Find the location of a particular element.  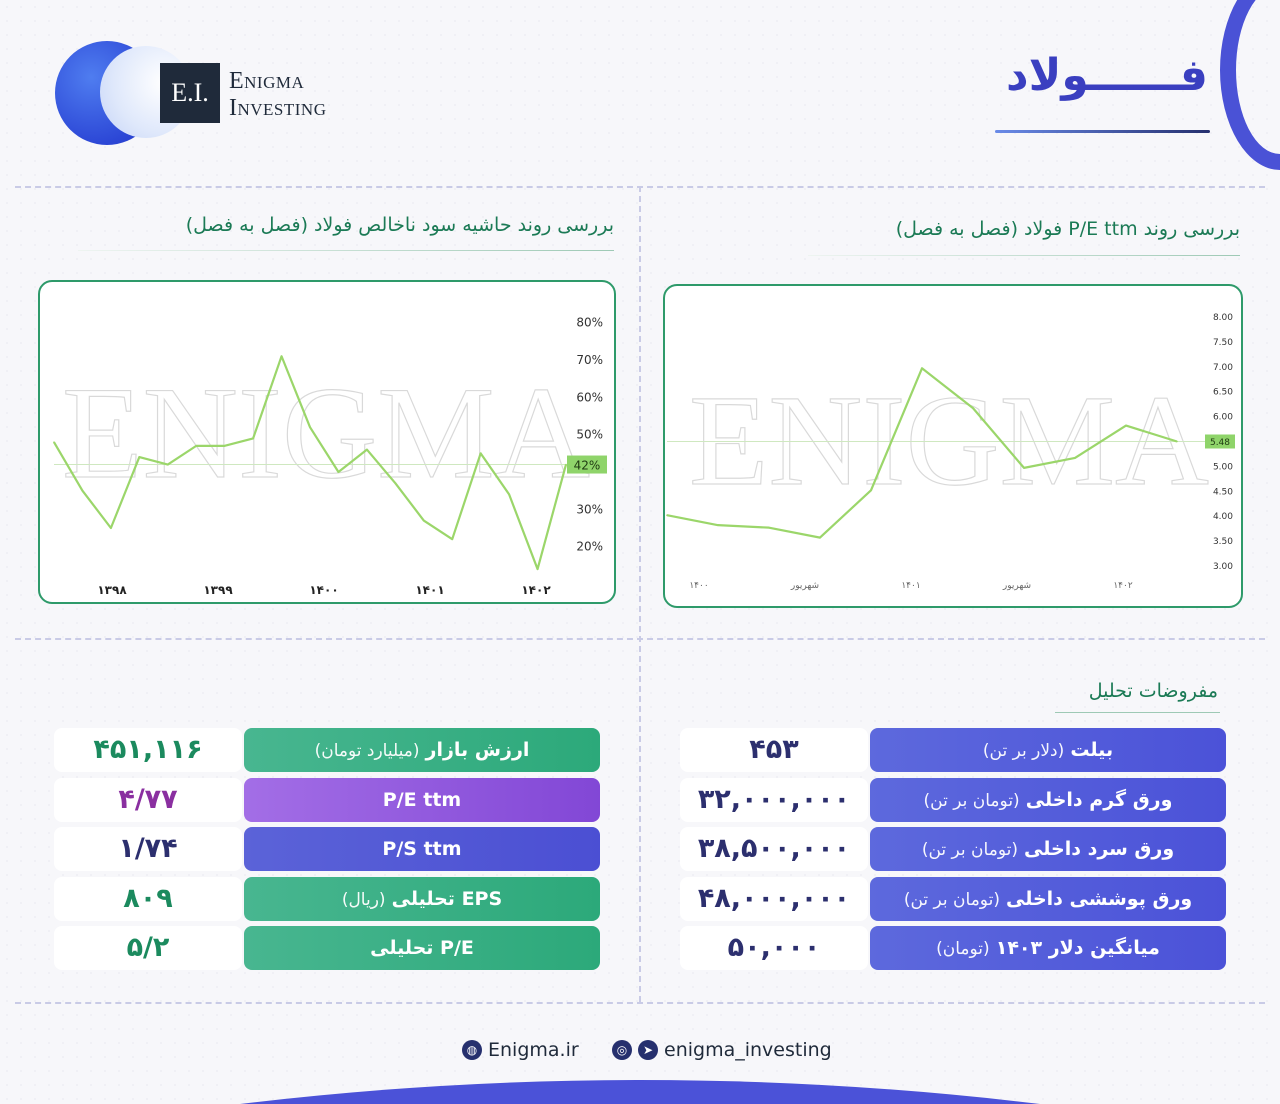

current-value-label: 5.48 is located at coordinates (1220, 443).